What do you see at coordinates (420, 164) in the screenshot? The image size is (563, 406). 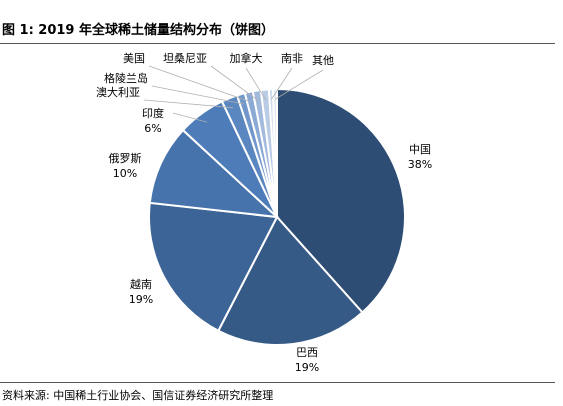 I see `slice-percent-label-0: 38%` at bounding box center [420, 164].